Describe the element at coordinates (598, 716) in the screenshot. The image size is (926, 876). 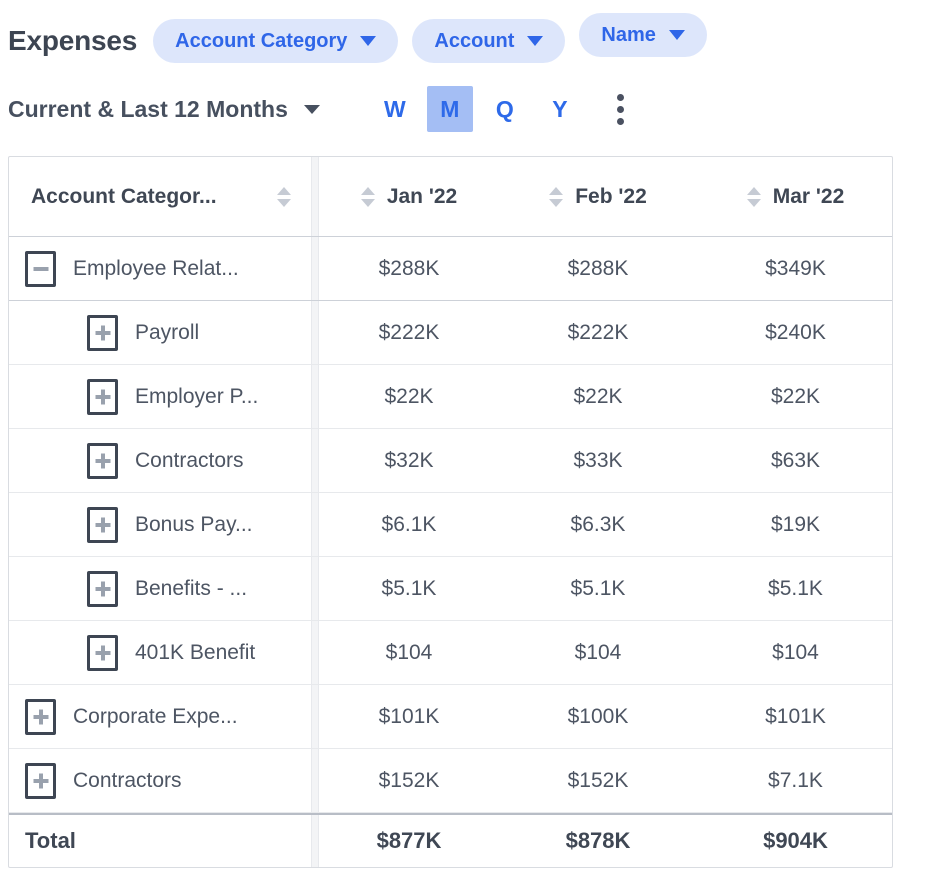
I see `value-cell: $100K` at that location.